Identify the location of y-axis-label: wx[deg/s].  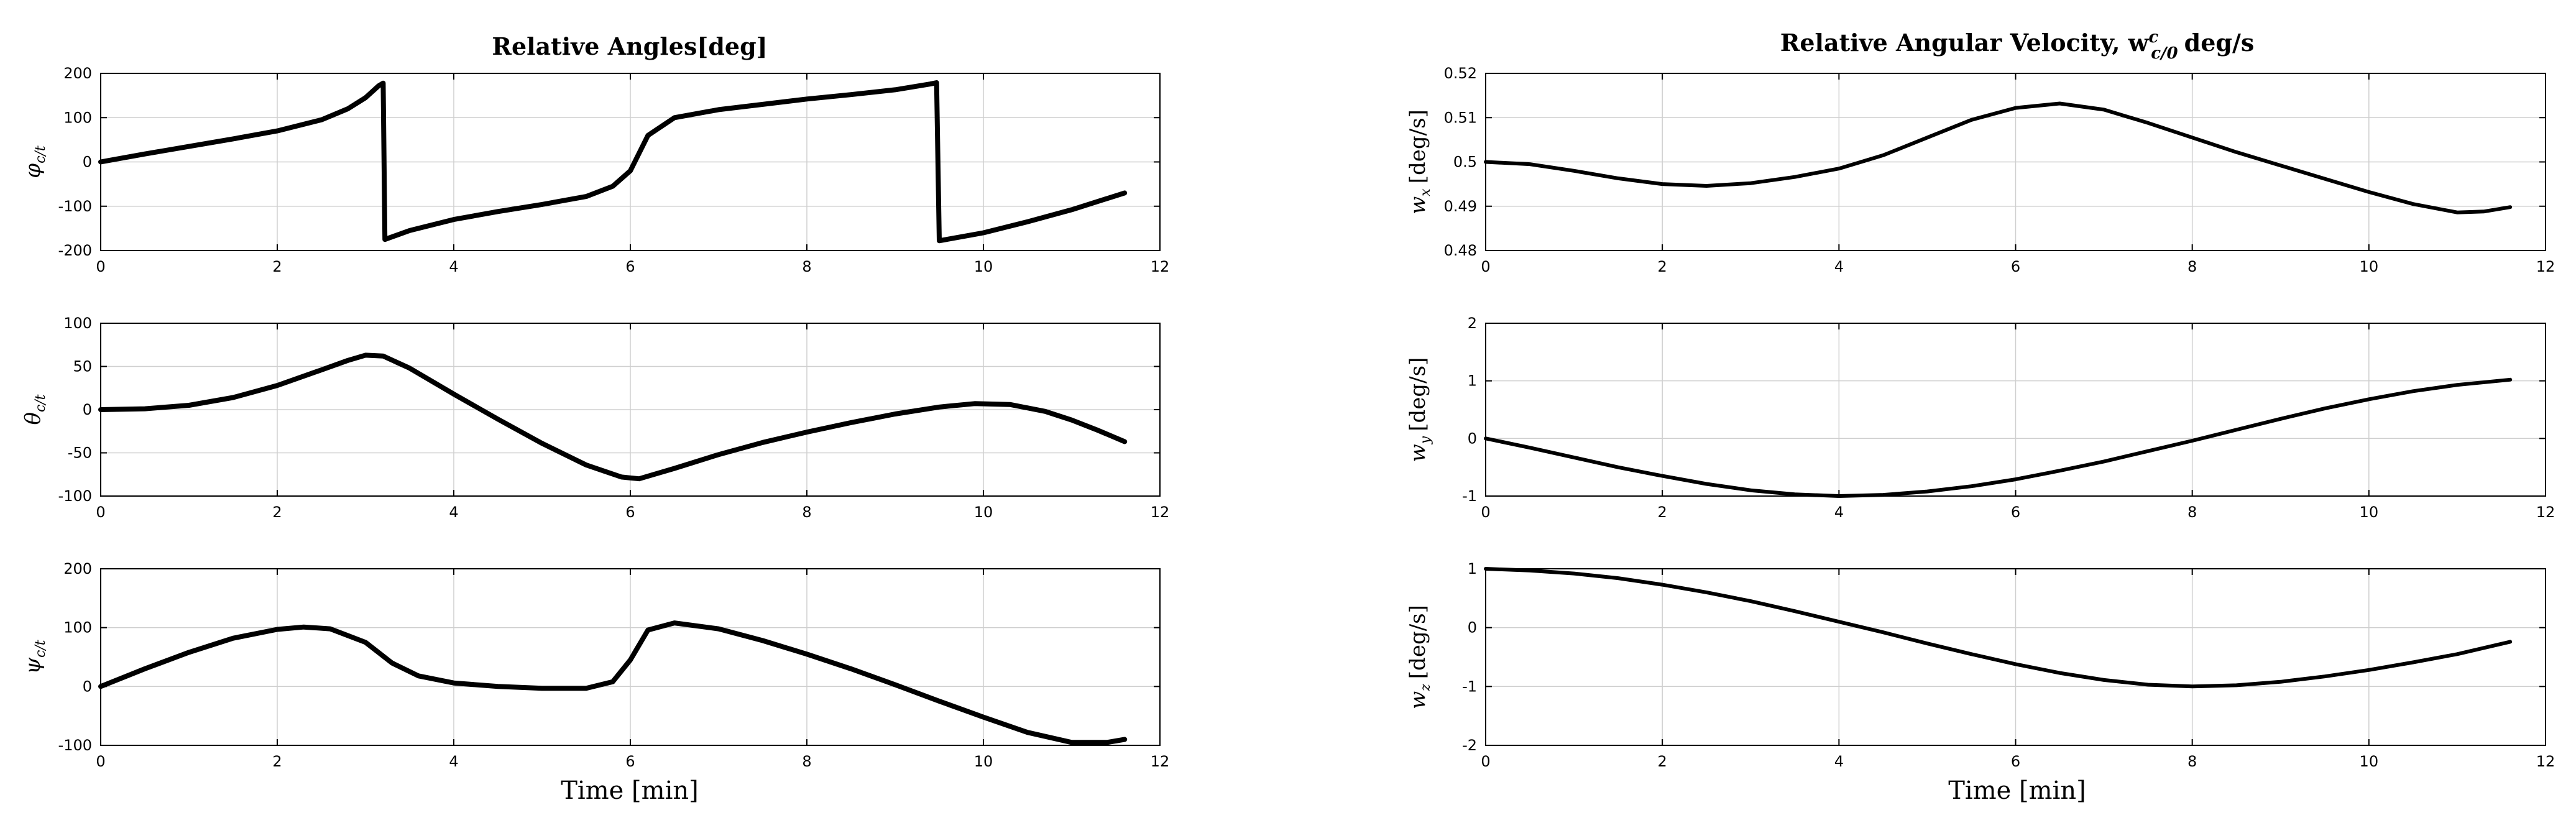
(1419, 161).